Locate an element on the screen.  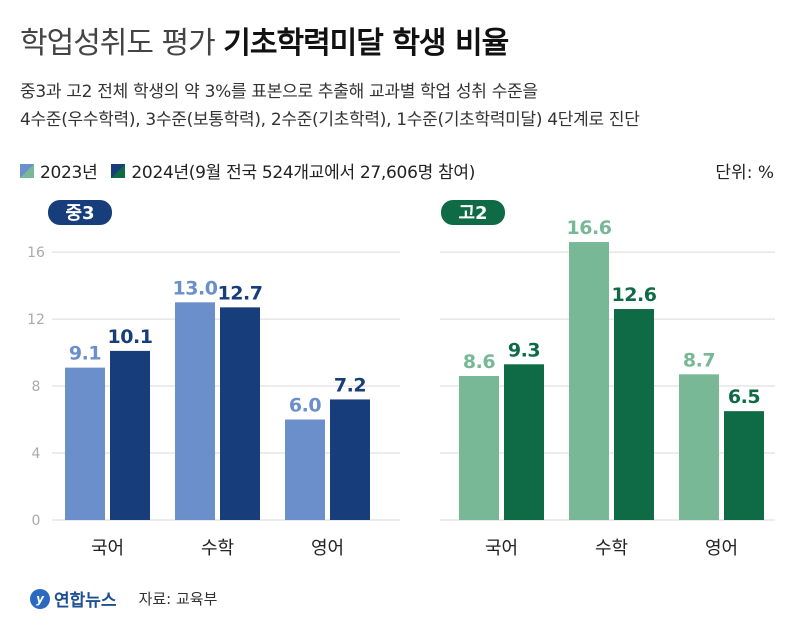
y-tick-label: 0 is located at coordinates (36, 521).